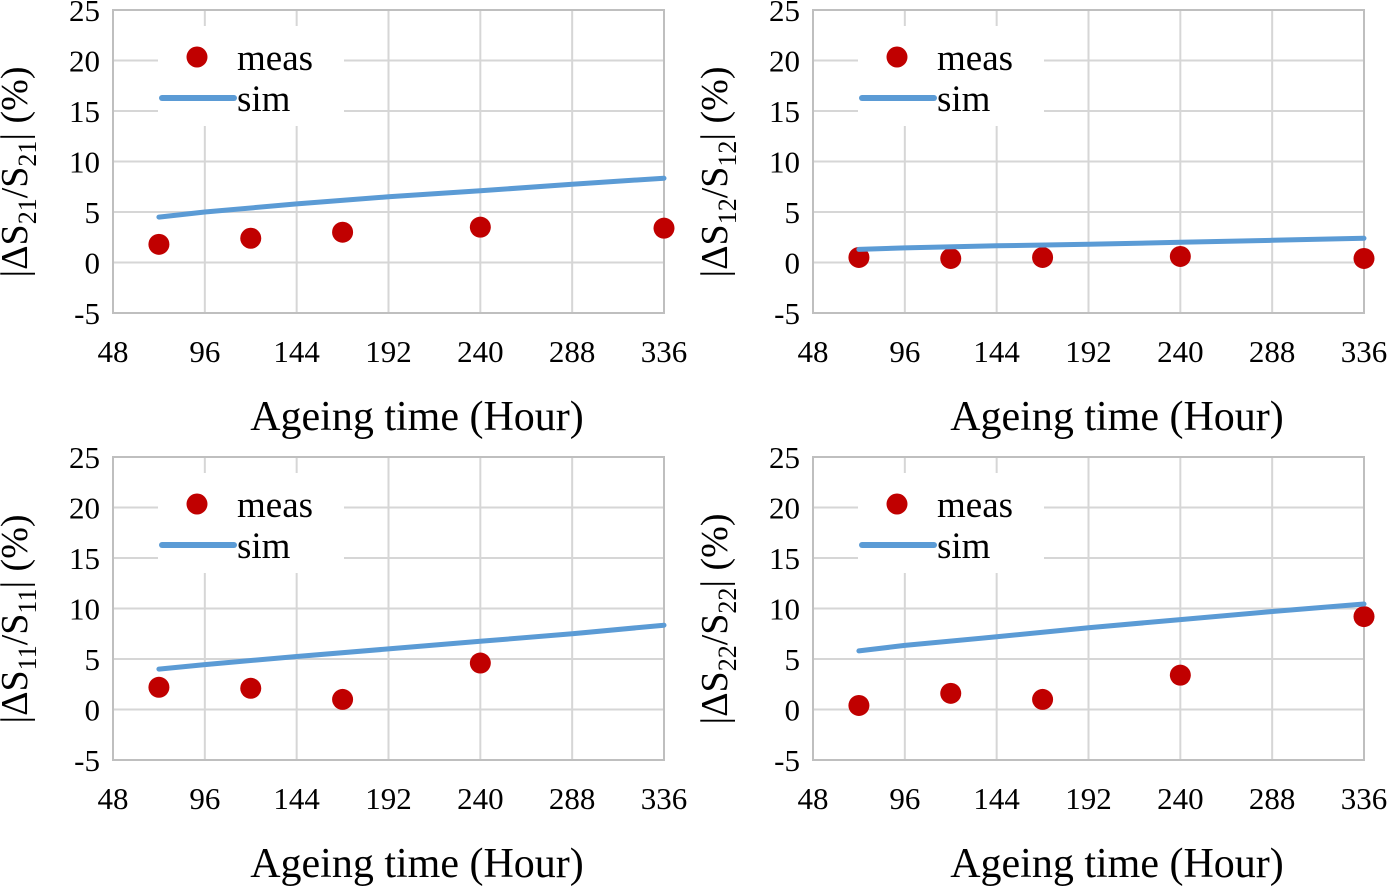  What do you see at coordinates (1180, 798) in the screenshot?
I see `x-tick-label: 240` at bounding box center [1180, 798].